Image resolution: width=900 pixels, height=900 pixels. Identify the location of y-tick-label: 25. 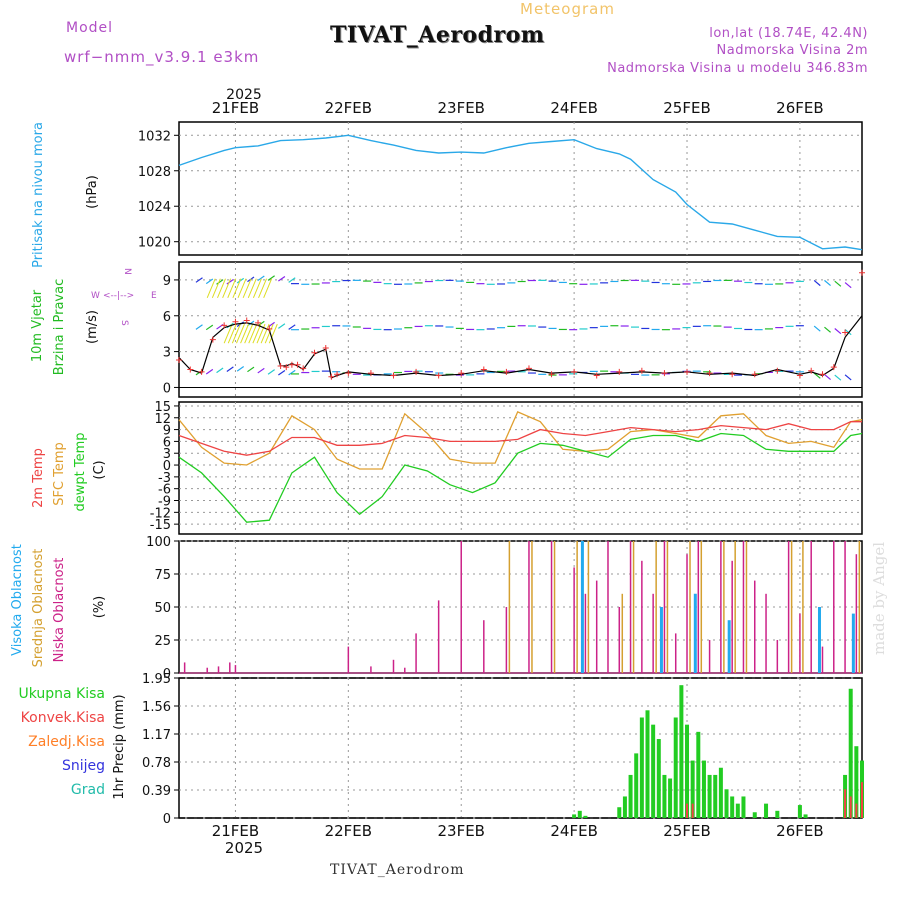
(162, 641).